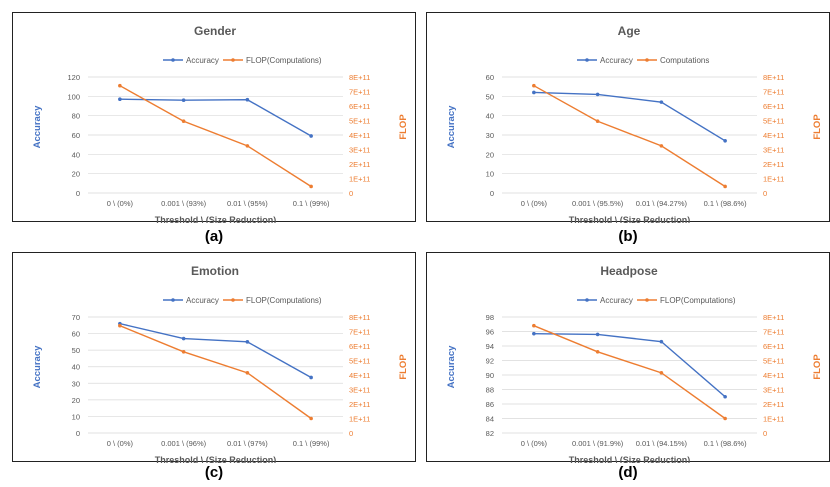 This screenshot has height=487, width=830. Describe the element at coordinates (247, 443) in the screenshot. I see `x-tick-label: 0.01 \ (97%)` at that location.